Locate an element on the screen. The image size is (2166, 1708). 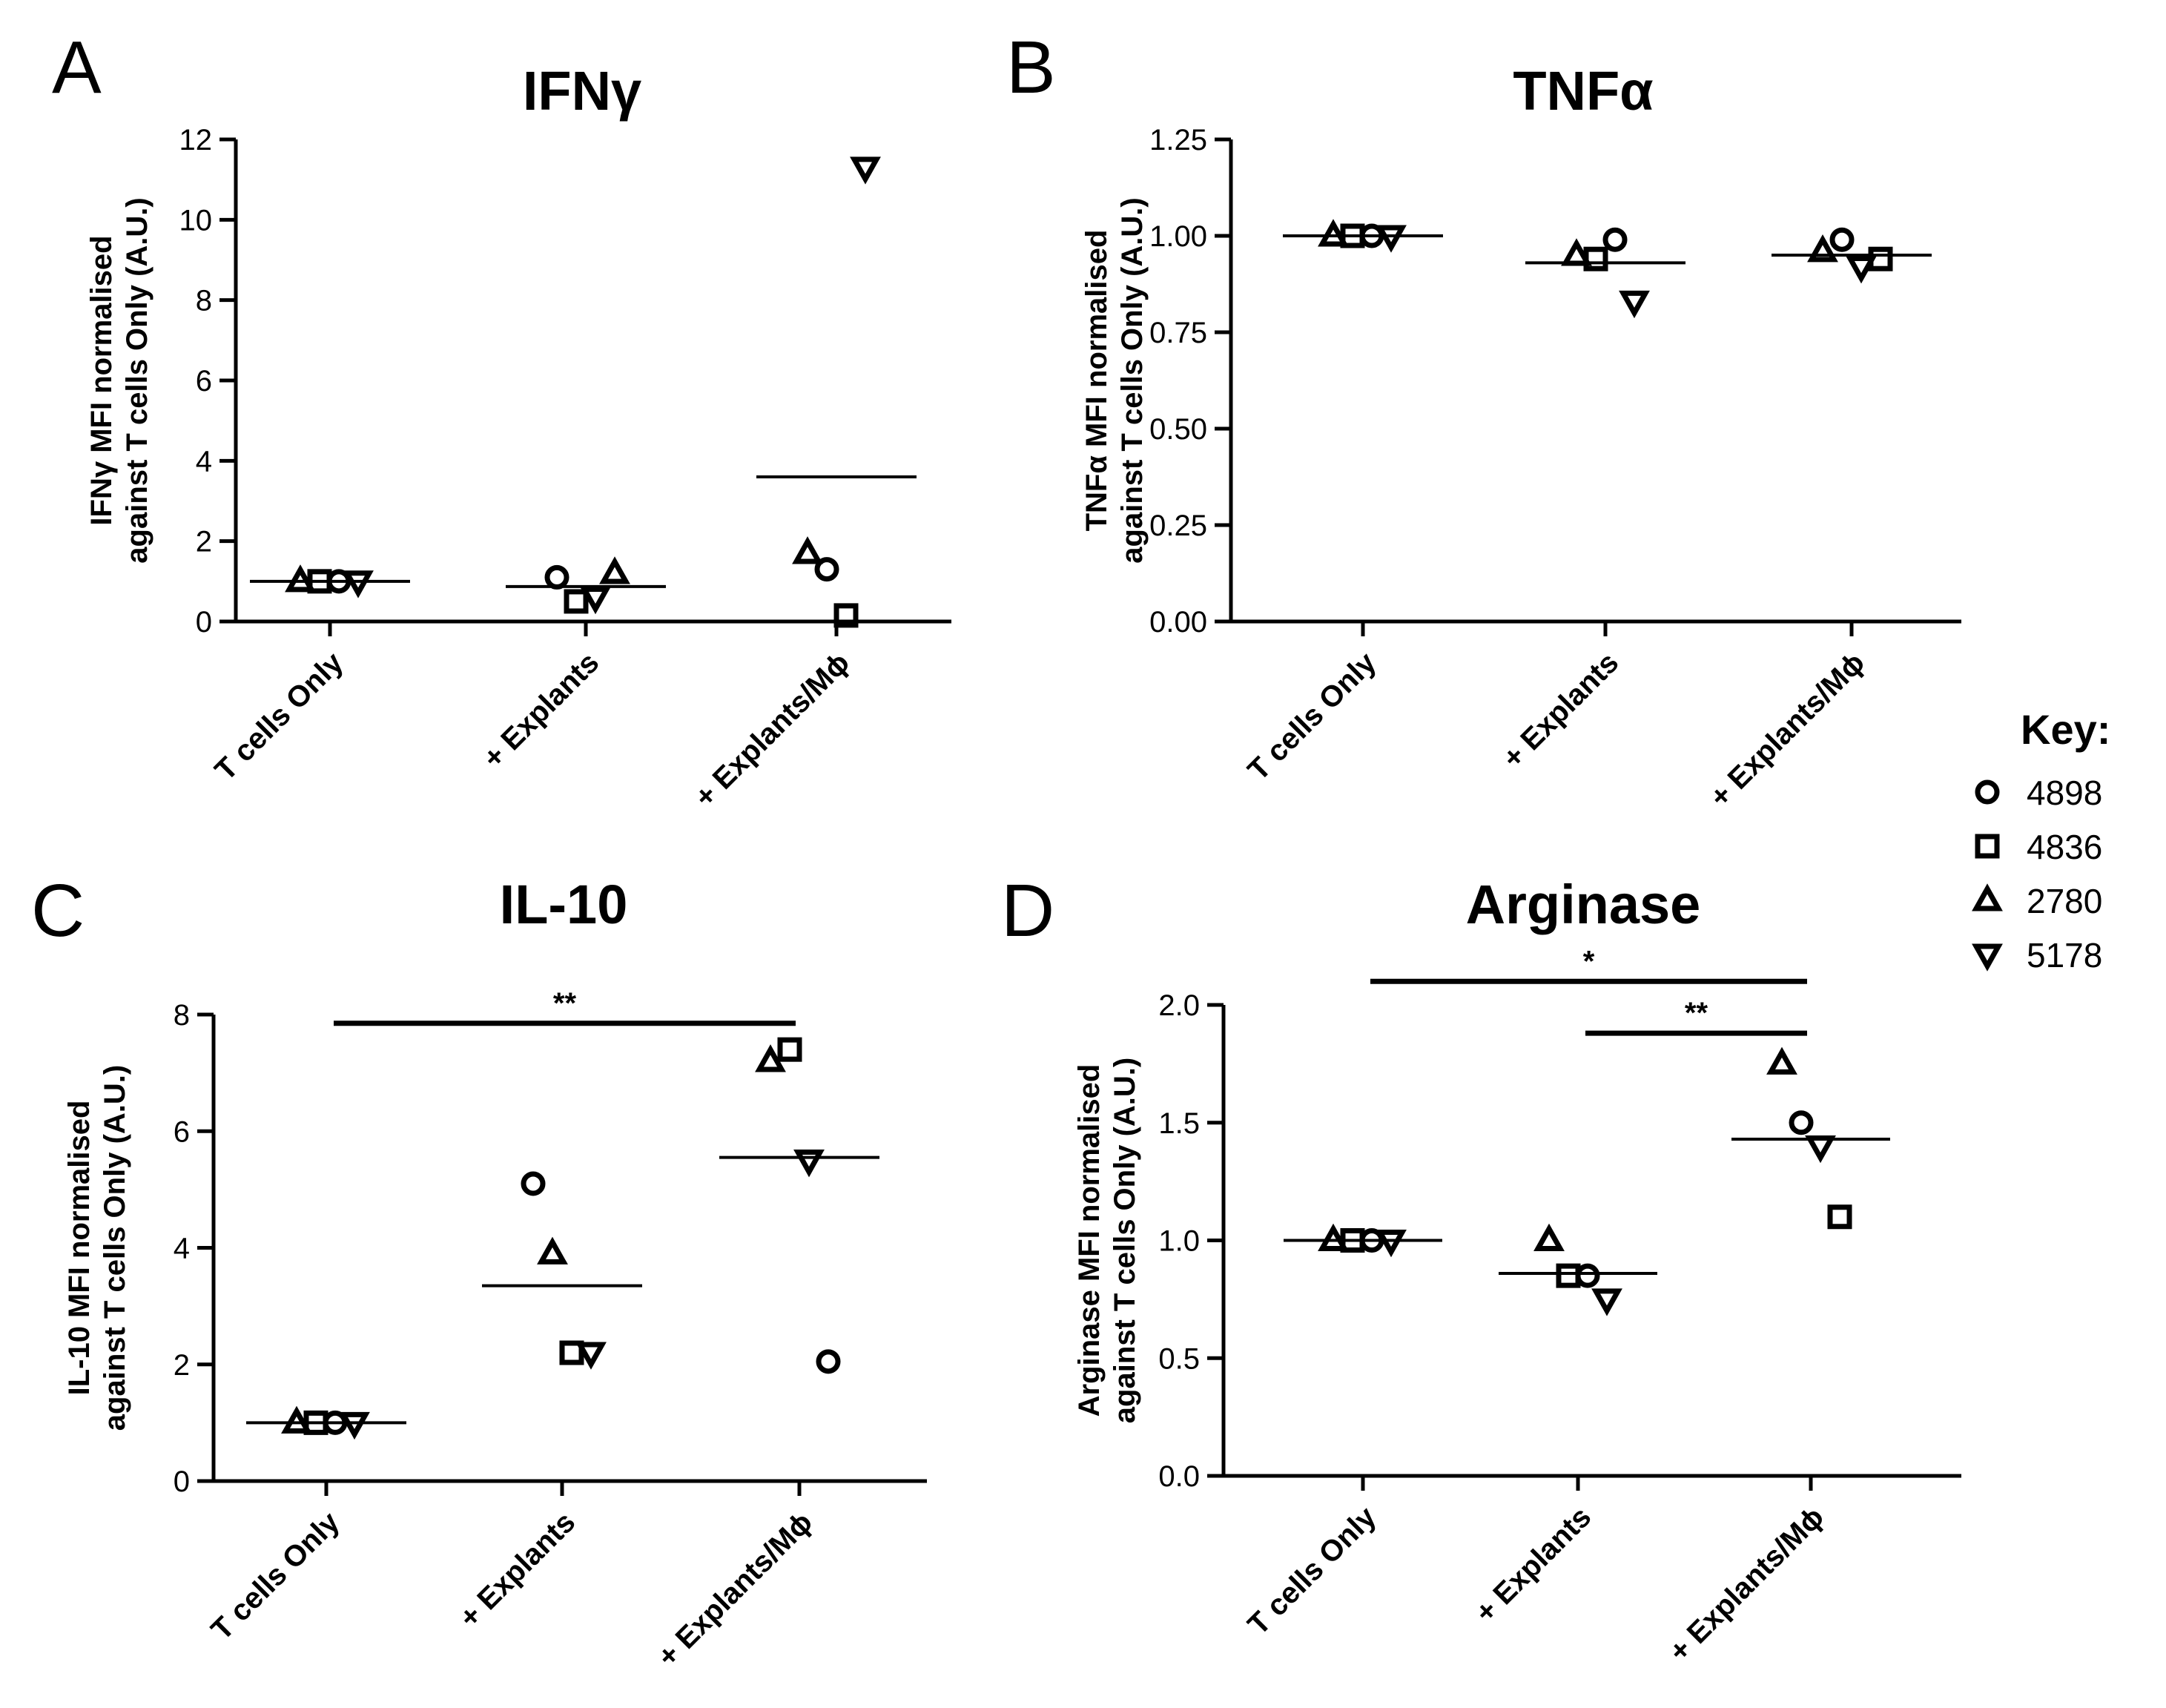
y-tick-label: 1.0 is located at coordinates (1179, 1242).